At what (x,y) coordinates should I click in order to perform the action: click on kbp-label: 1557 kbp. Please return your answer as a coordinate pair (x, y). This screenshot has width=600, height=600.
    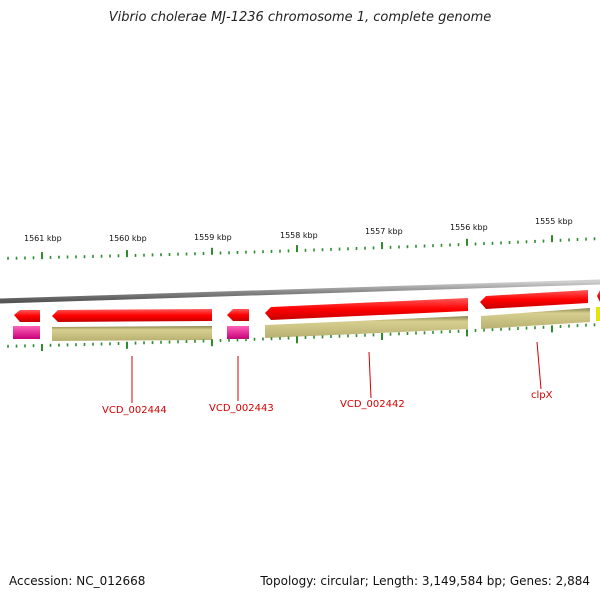
    Looking at the image, I should click on (384, 231).